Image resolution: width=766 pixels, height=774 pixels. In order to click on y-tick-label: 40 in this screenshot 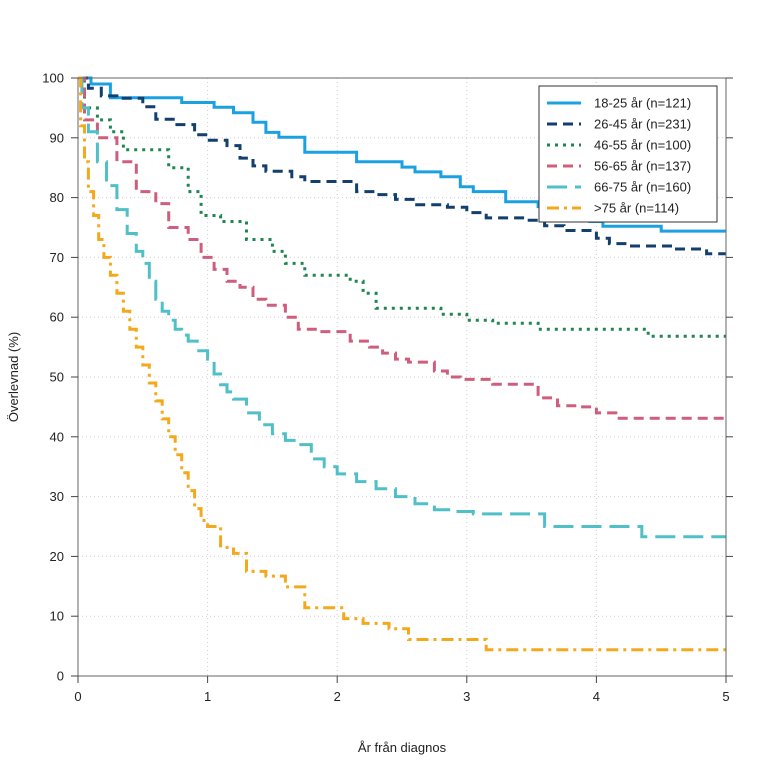, I will do `click(57, 436)`.